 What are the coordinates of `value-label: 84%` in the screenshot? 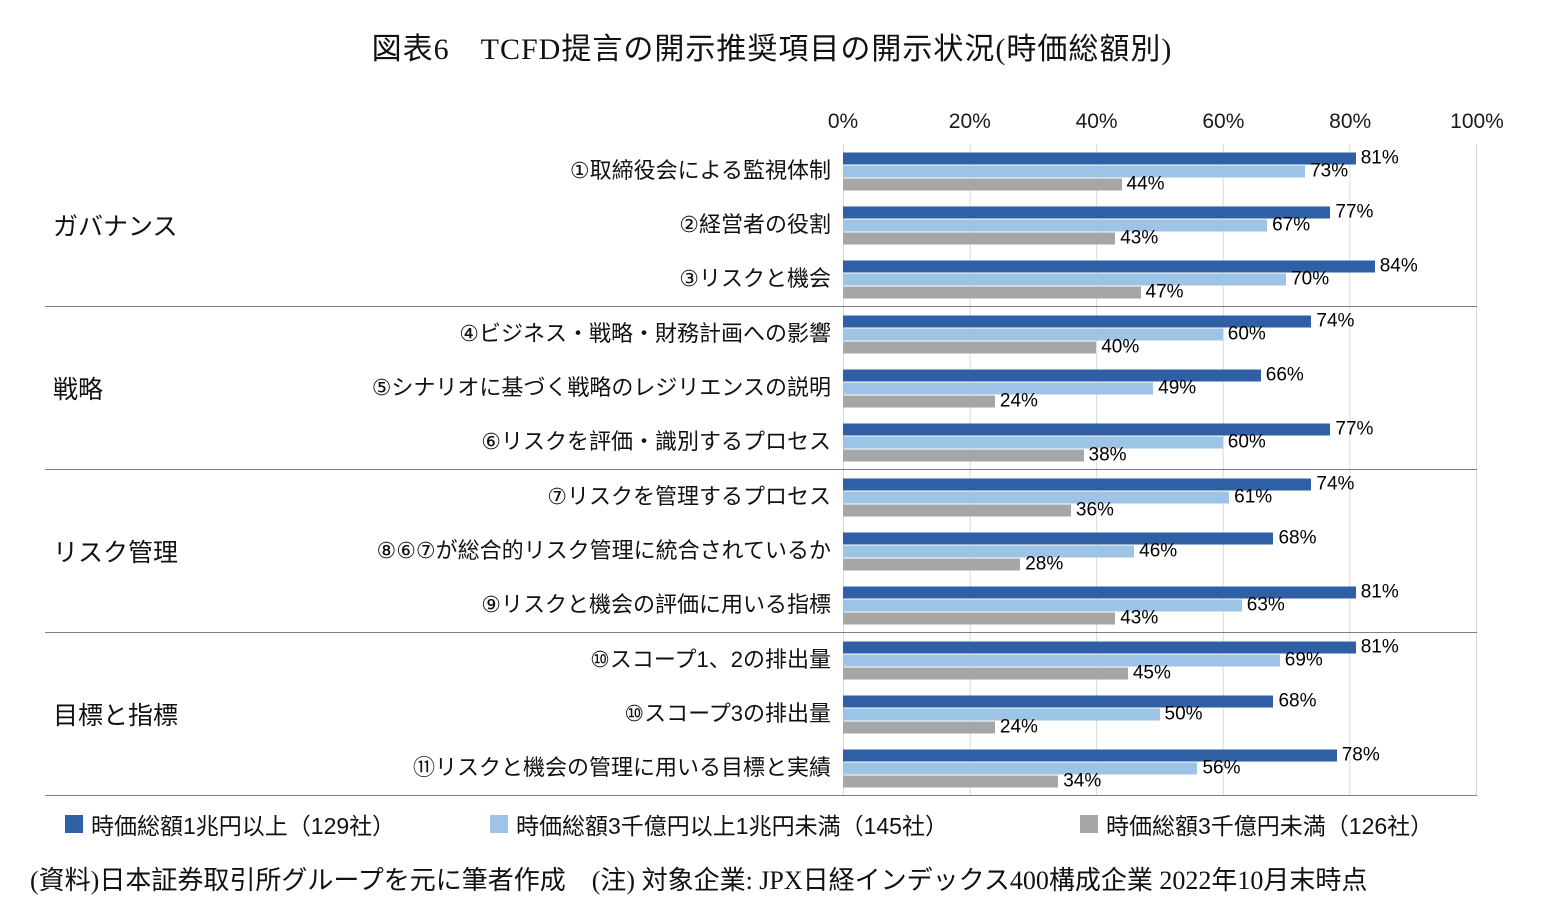 It's located at (1398, 266).